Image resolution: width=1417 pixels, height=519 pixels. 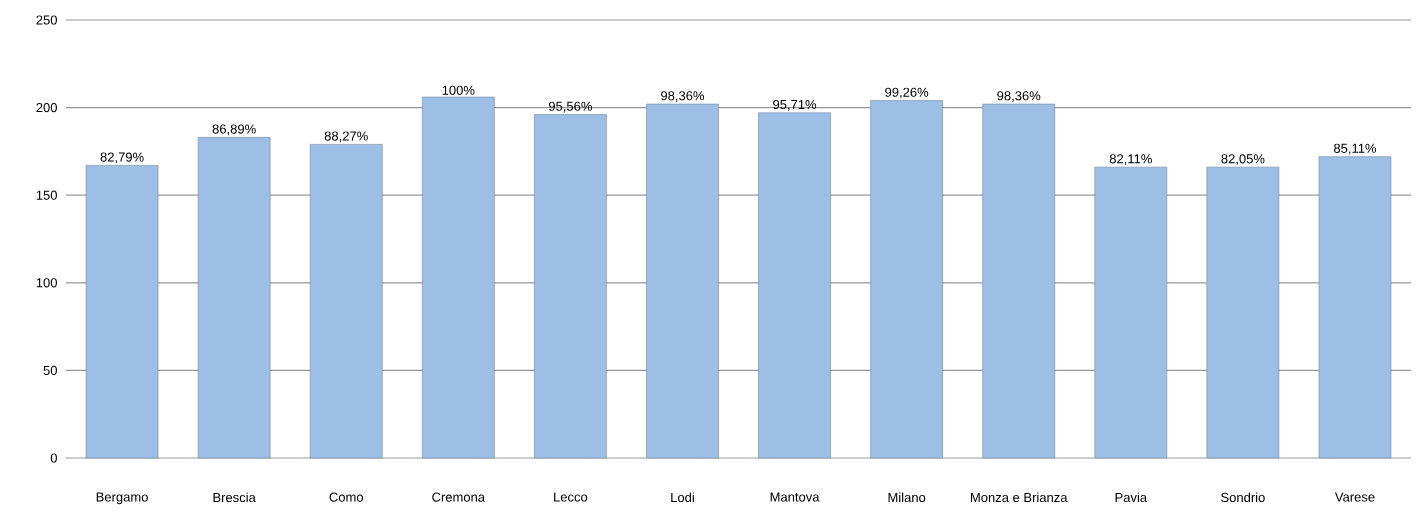 I want to click on x-tick-label: Lodi, so click(x=682, y=497).